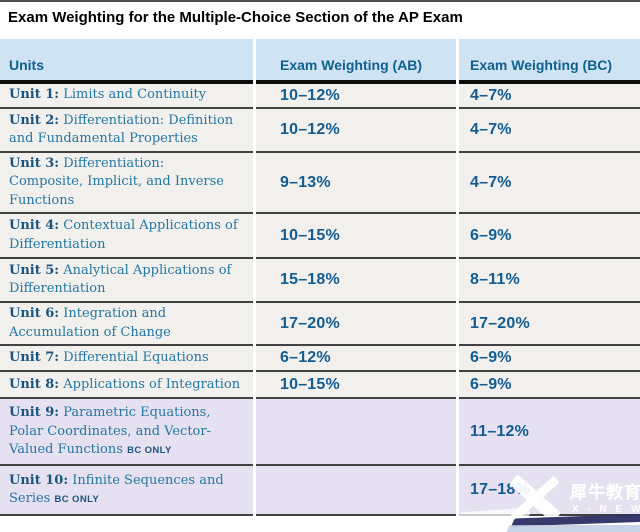 The width and height of the screenshot is (640, 532). What do you see at coordinates (116, 489) in the screenshot?
I see `unit-name: Infinite Sequences and Series` at bounding box center [116, 489].